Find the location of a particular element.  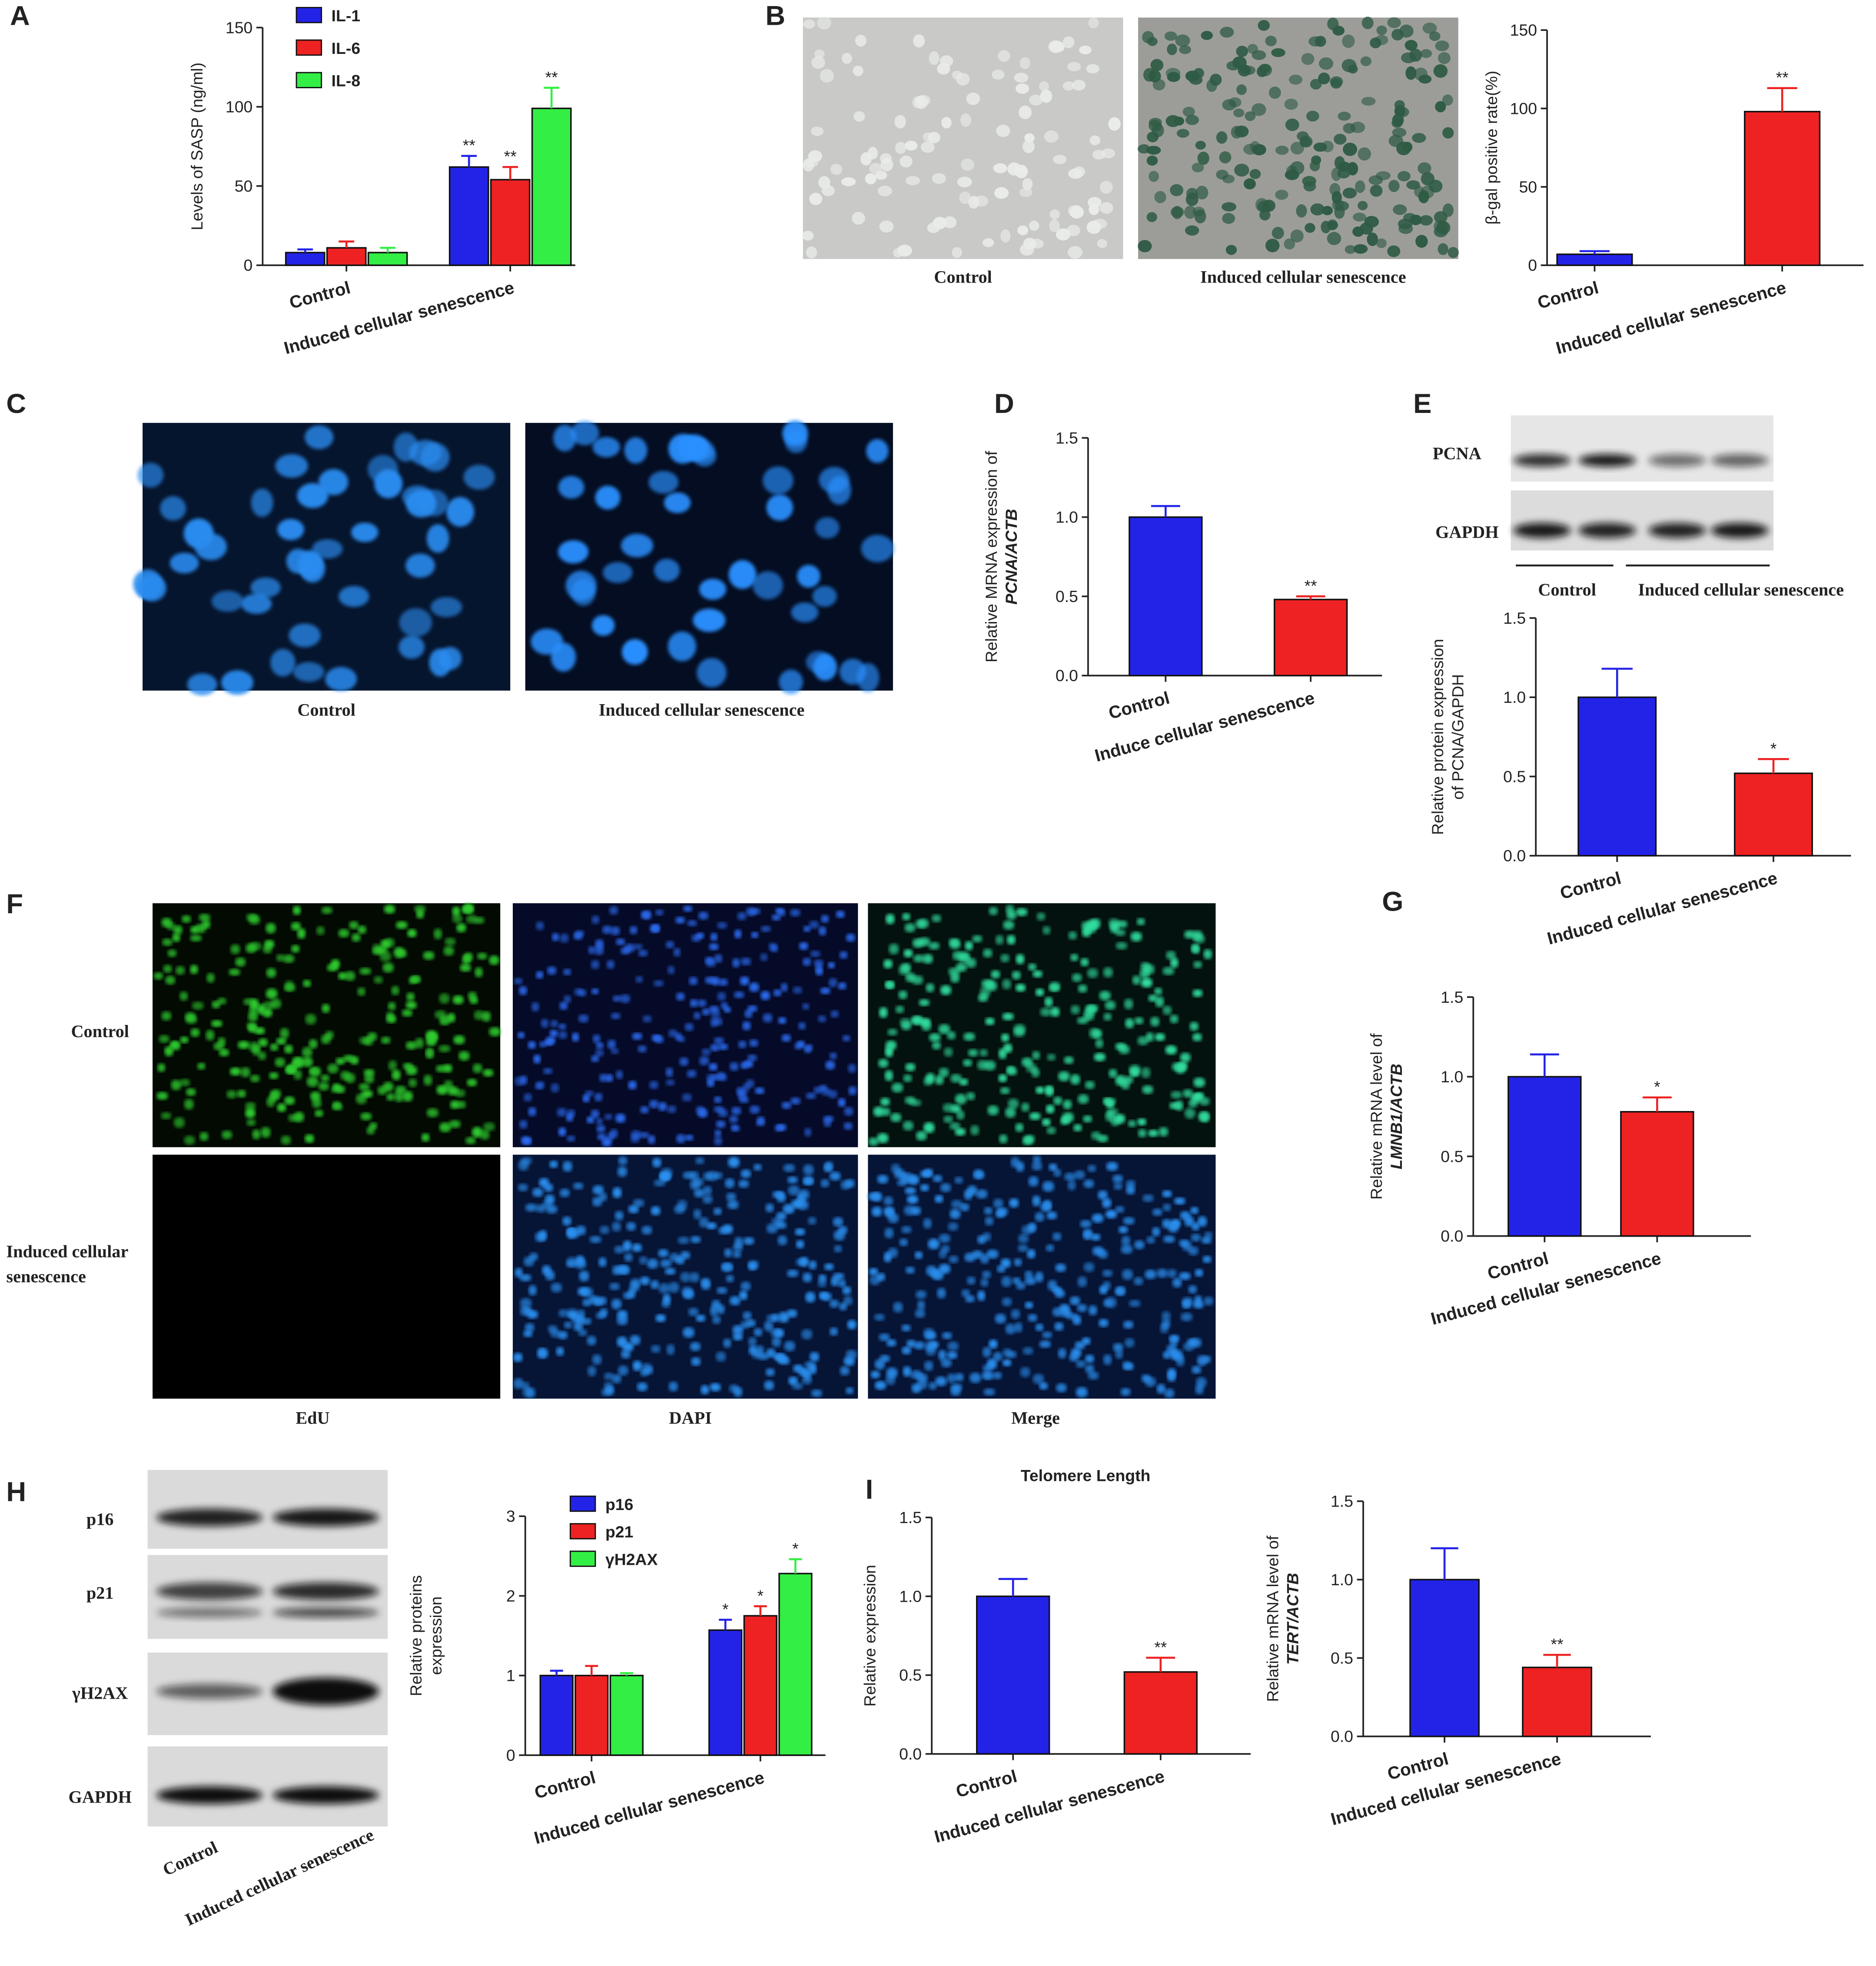

significance: * is located at coordinates (1773, 748).